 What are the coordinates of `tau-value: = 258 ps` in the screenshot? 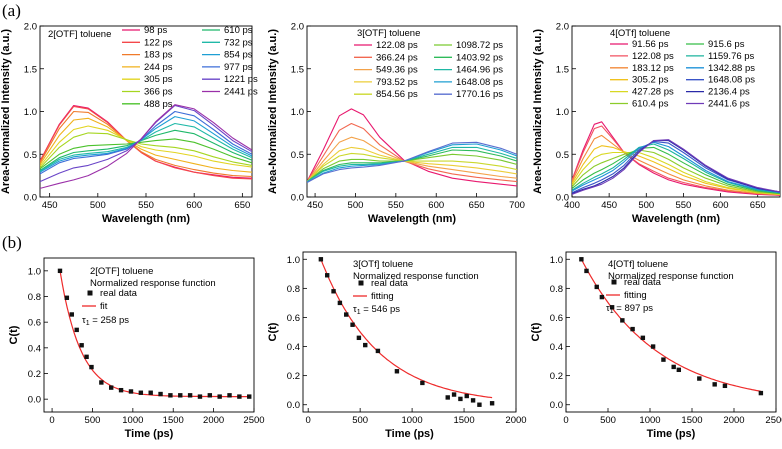 It's located at (110, 320).